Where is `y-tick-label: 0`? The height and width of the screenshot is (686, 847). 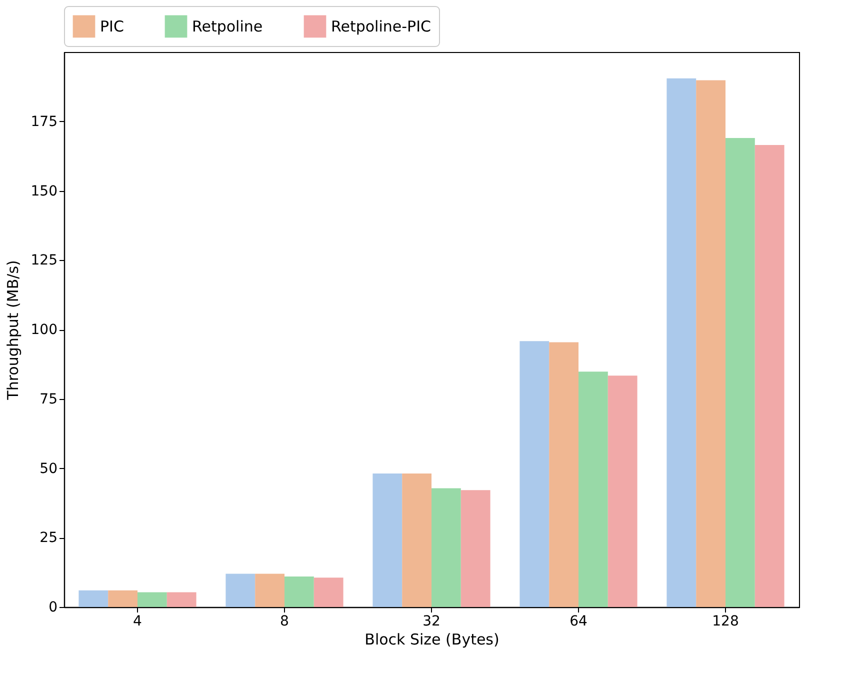
y-tick-label: 0 is located at coordinates (53, 608).